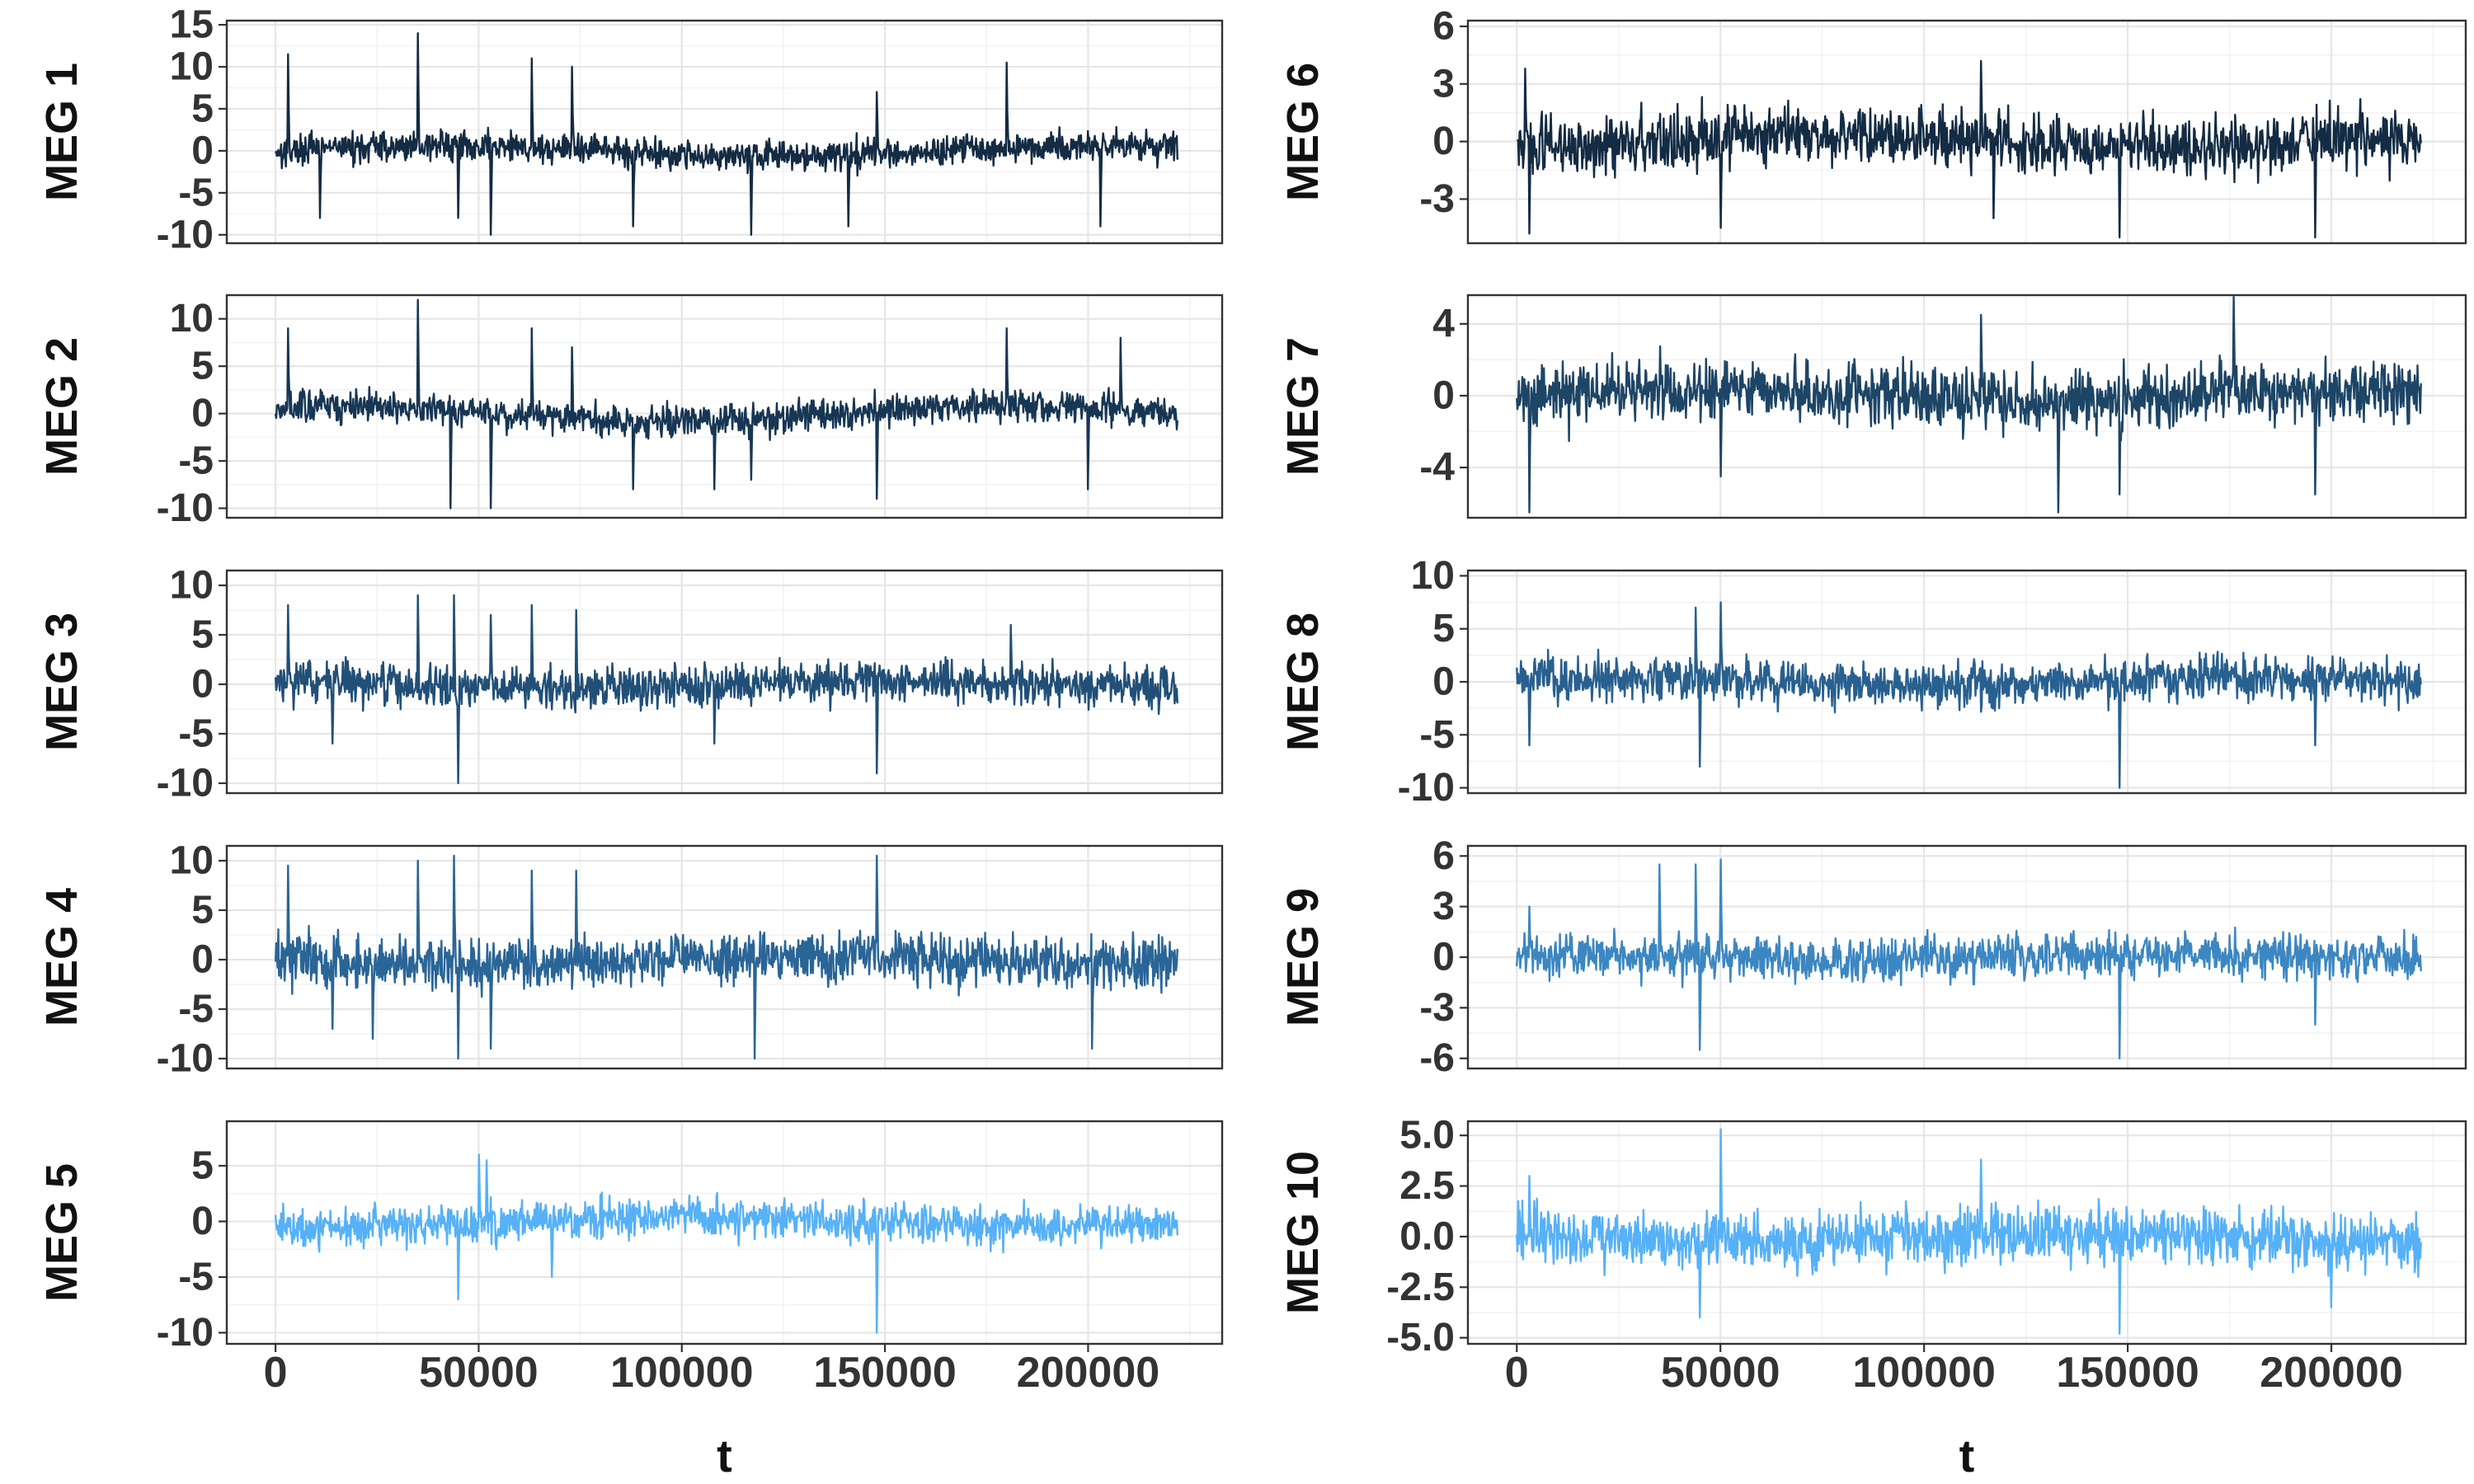  What do you see at coordinates (1427, 1136) in the screenshot?
I see `y-tick-label: 5.0` at bounding box center [1427, 1136].